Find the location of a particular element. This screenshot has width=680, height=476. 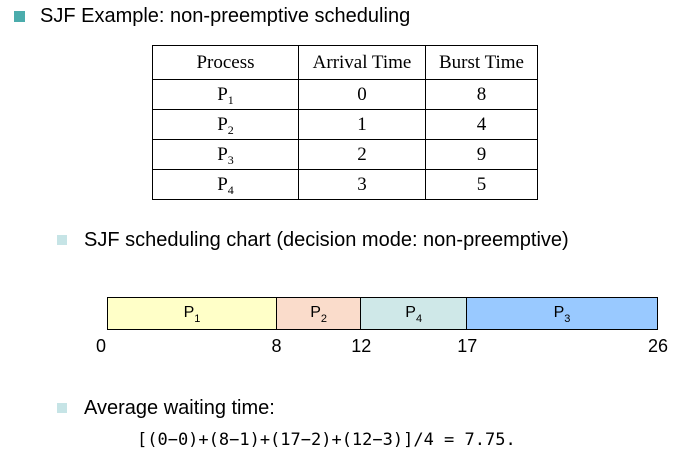

gantt-chart: P1 P2 P4 P3 is located at coordinates (382, 313).